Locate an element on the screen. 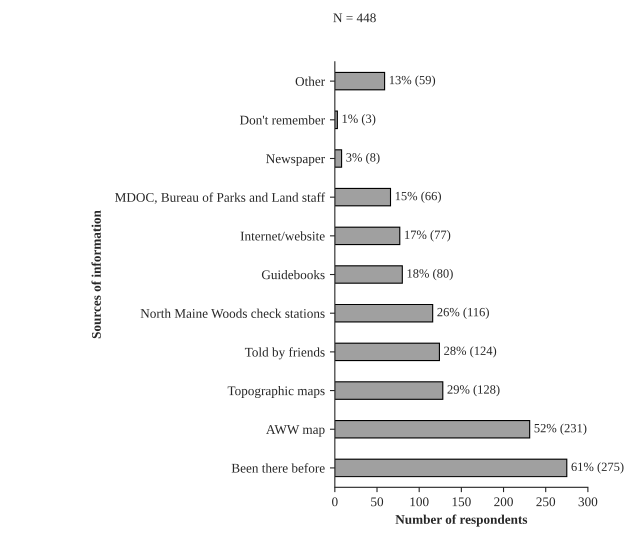 Image resolution: width=639 pixels, height=542 pixels. data-label: 28% (124) is located at coordinates (470, 352).